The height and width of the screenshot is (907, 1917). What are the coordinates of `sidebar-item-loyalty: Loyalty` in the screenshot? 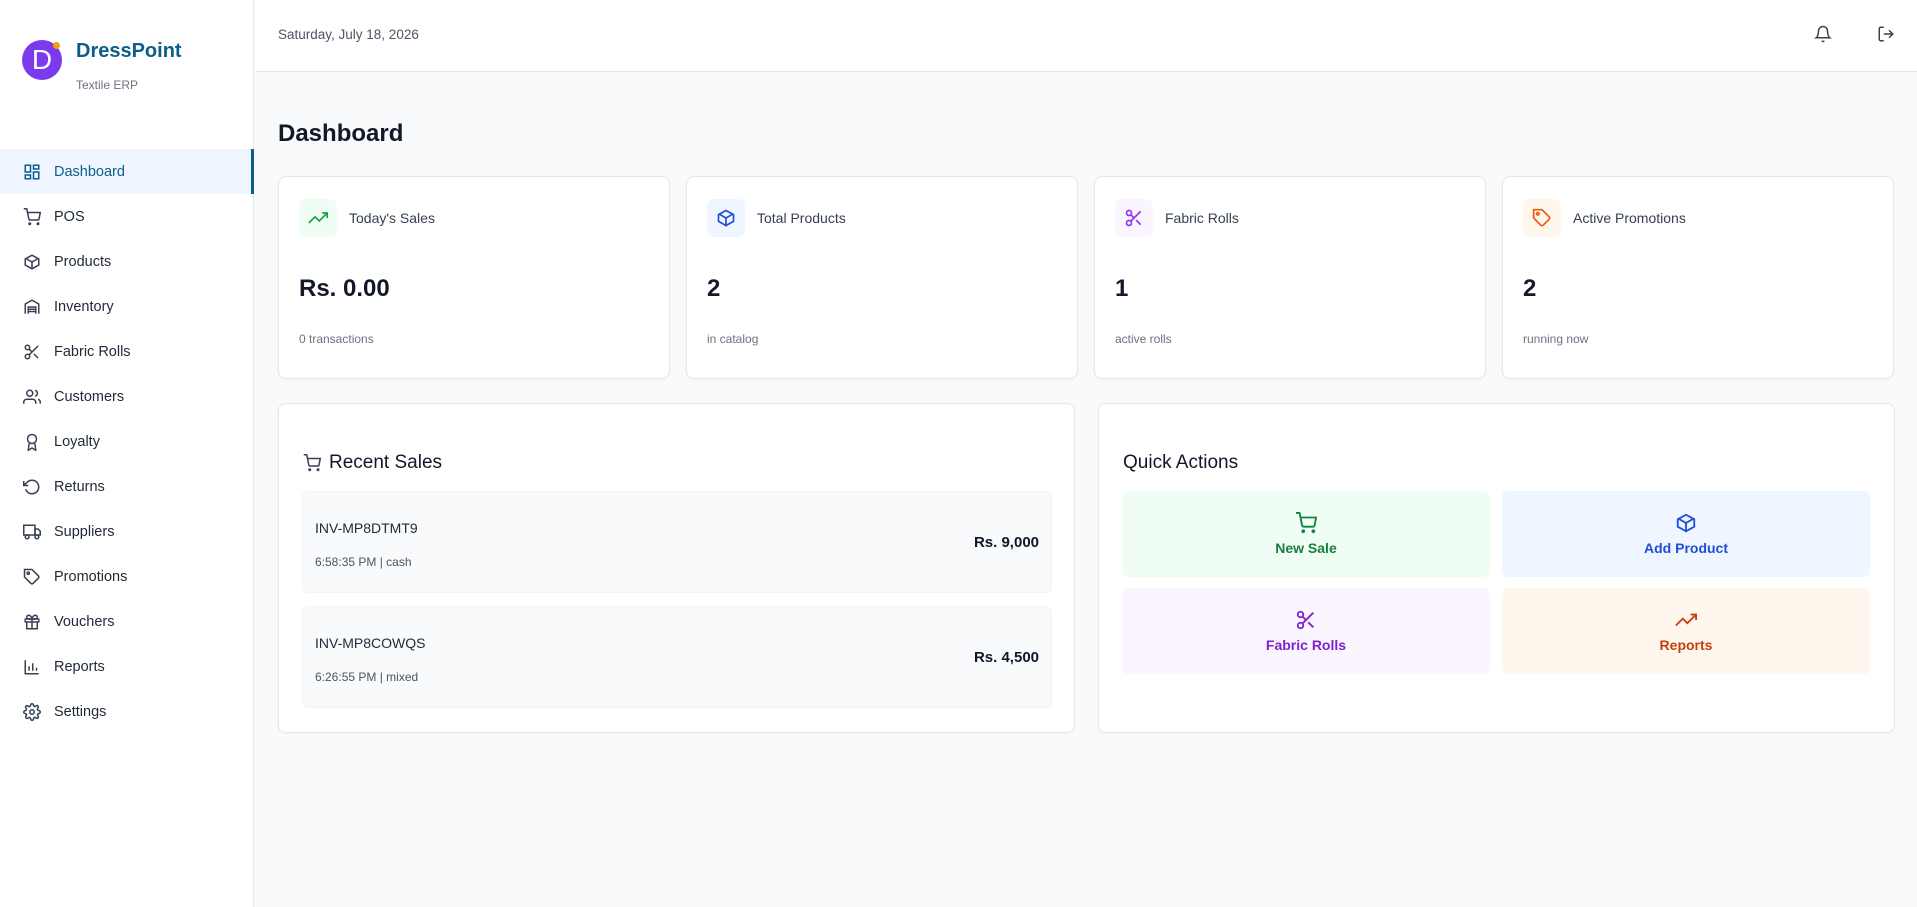 It's located at (127, 441).